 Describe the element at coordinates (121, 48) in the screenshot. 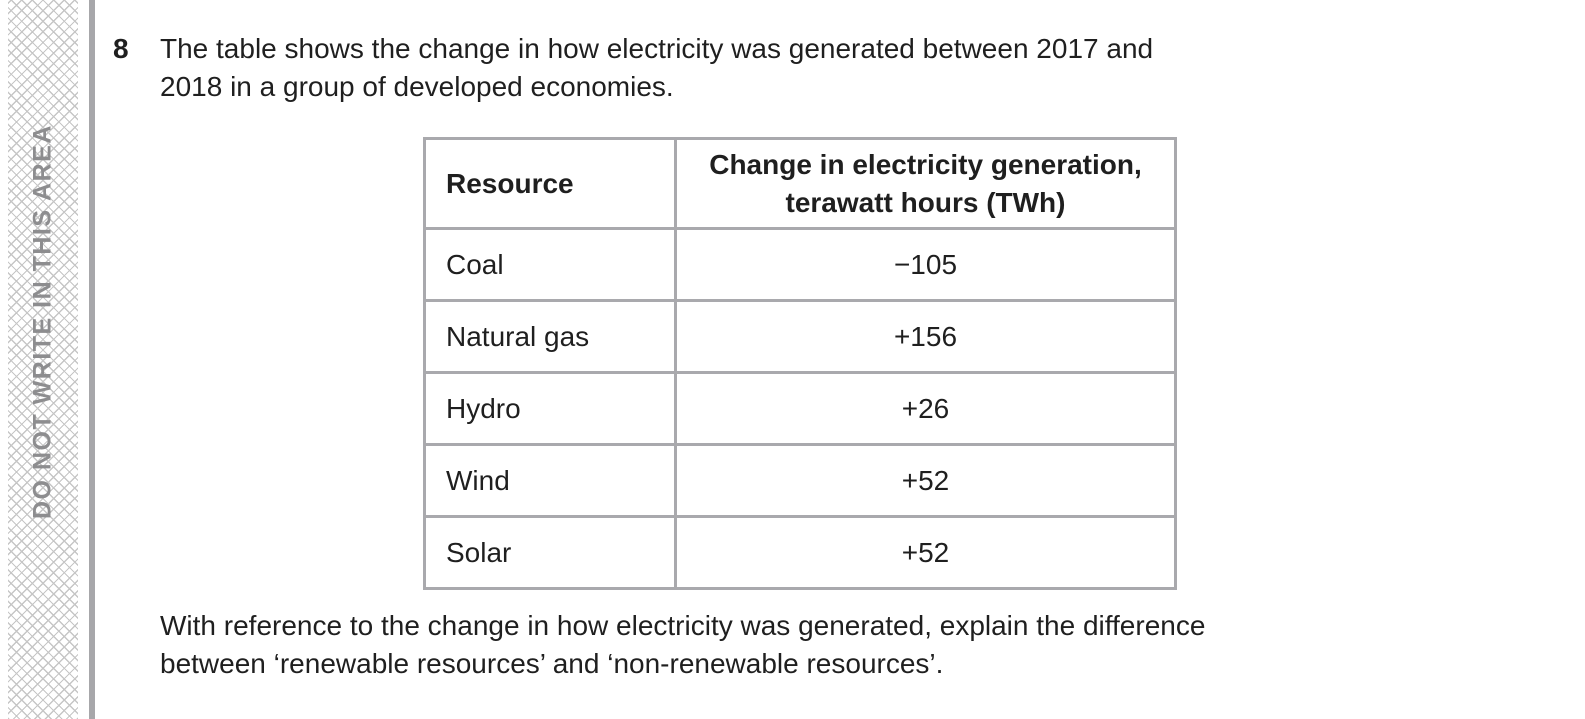

I see `question-number: 8` at that location.